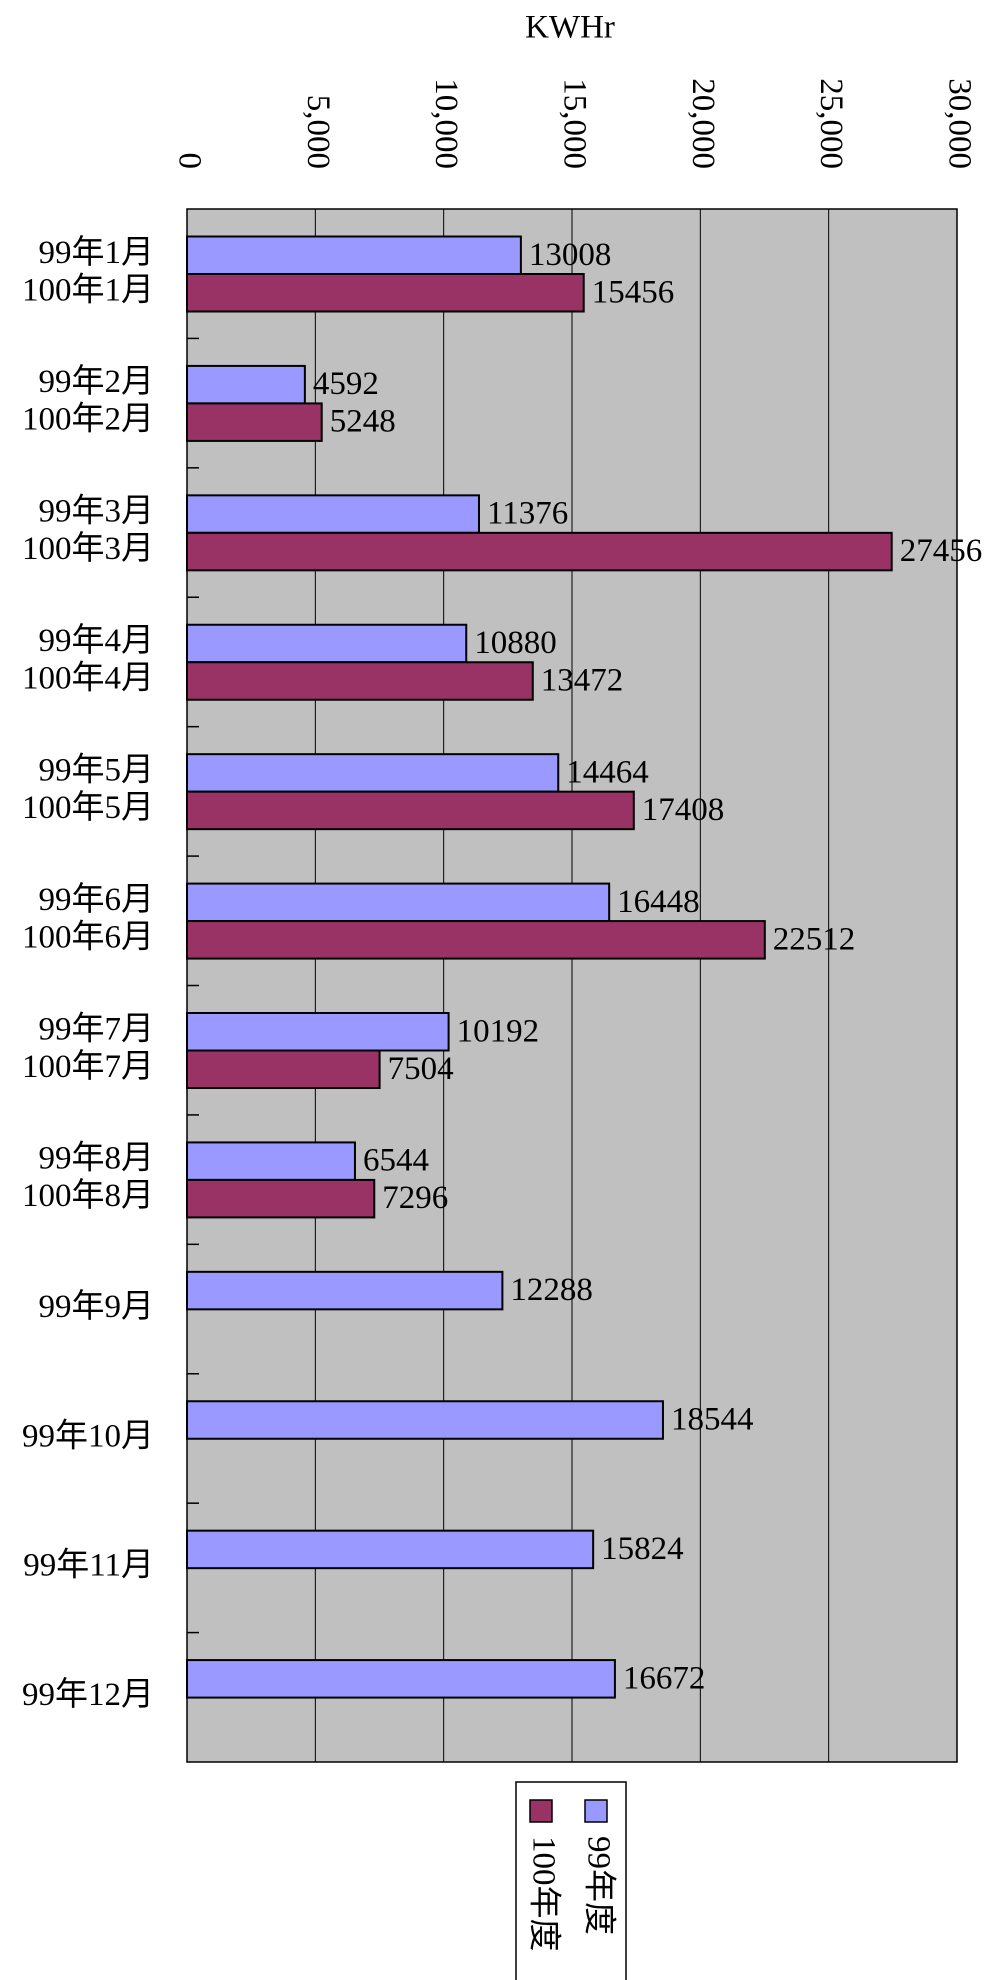  I want to click on data-label: 13008, so click(570, 255).